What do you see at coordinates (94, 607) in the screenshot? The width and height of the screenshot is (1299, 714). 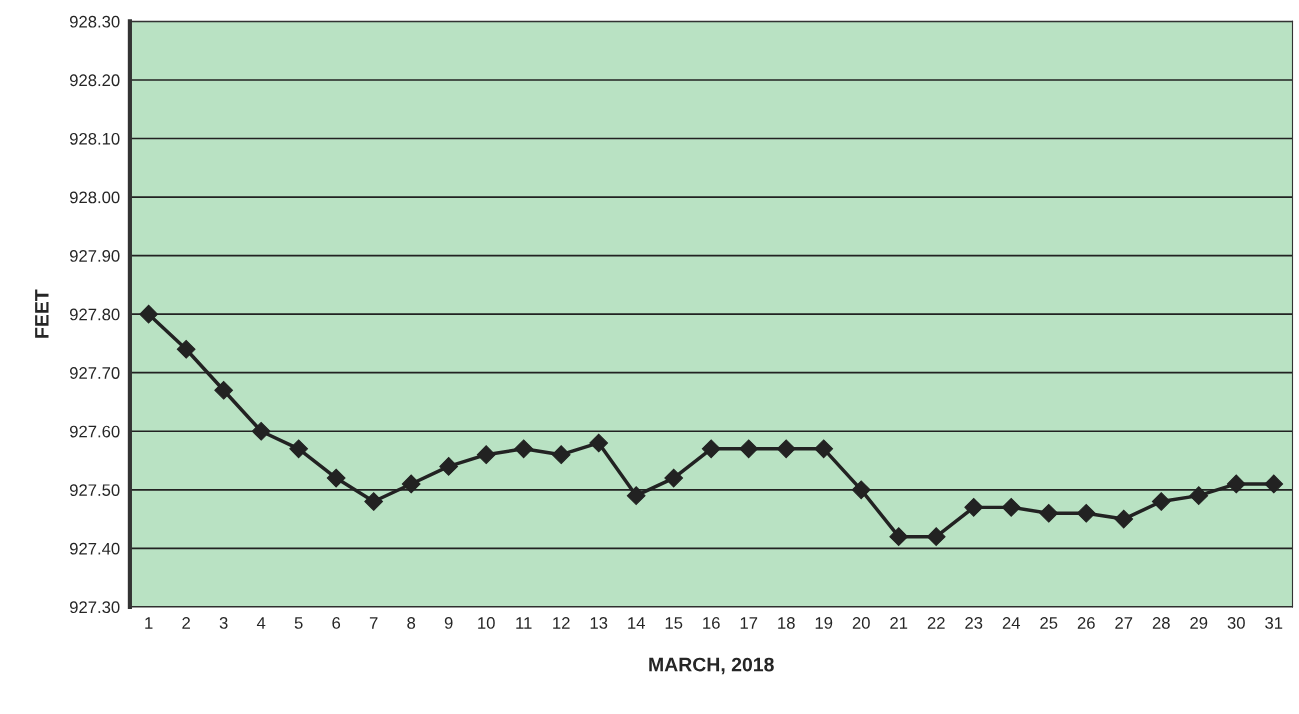 I see `y-tick-label: 927.30` at bounding box center [94, 607].